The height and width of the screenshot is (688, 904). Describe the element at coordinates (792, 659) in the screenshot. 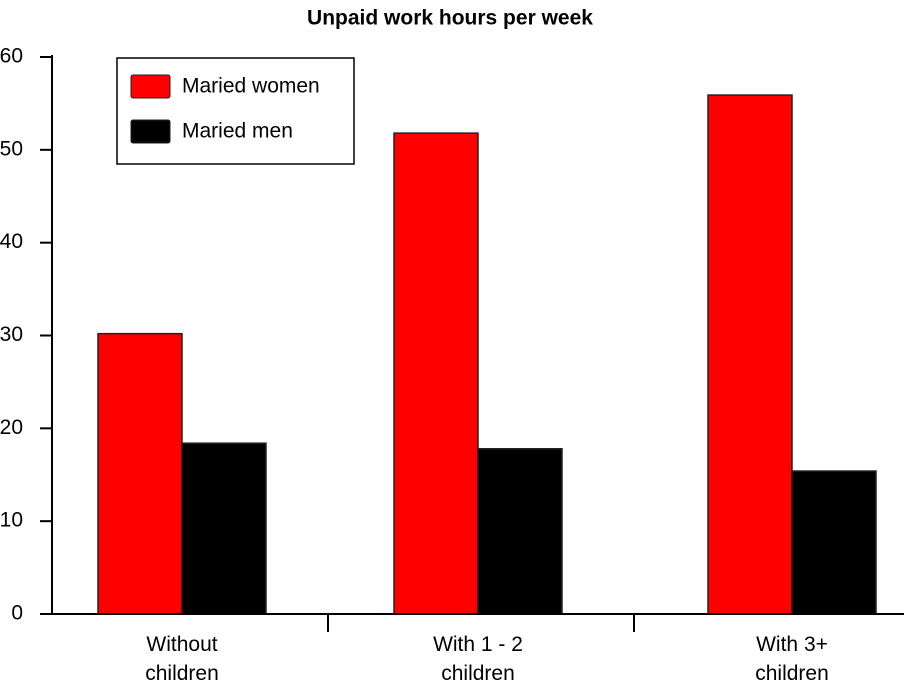

I see `x-tick-label: With 3+ children` at that location.